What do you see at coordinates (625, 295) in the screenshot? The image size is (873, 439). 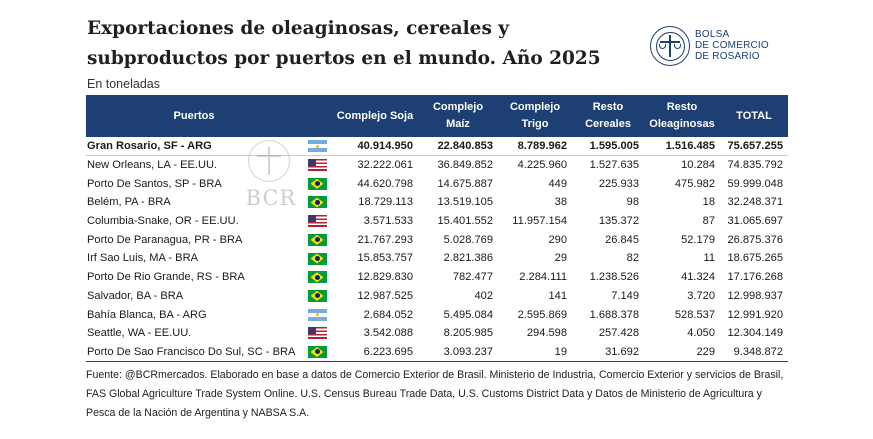 I see `value-cereales: 7.149` at bounding box center [625, 295].